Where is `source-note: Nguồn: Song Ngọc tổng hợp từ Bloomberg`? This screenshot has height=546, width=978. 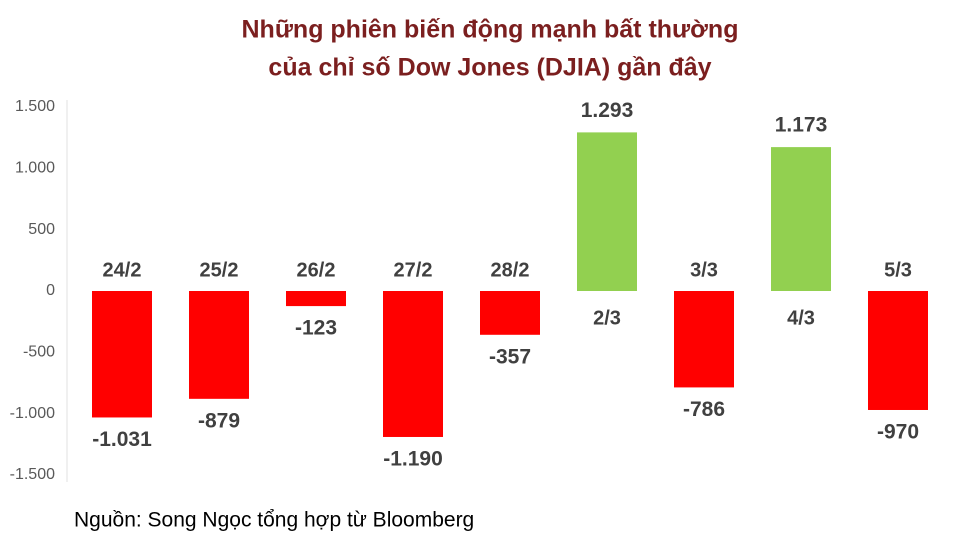
source-note: Nguồn: Song Ngọc tổng hợp từ Bloomberg is located at coordinates (274, 520).